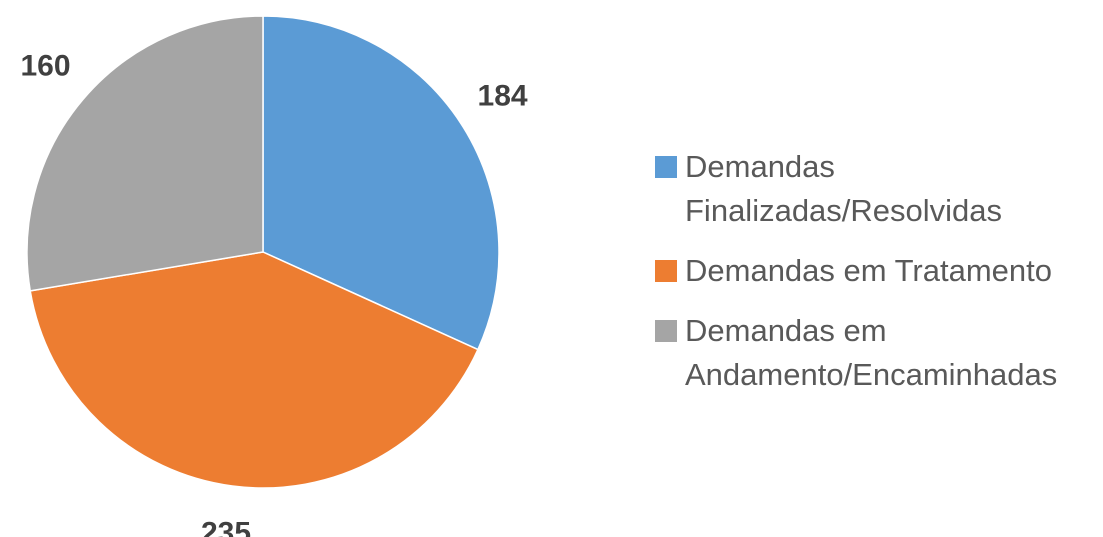 Image resolution: width=1103 pixels, height=537 pixels. What do you see at coordinates (869, 270) in the screenshot?
I see `legend-label: Demandas em Tratamento` at bounding box center [869, 270].